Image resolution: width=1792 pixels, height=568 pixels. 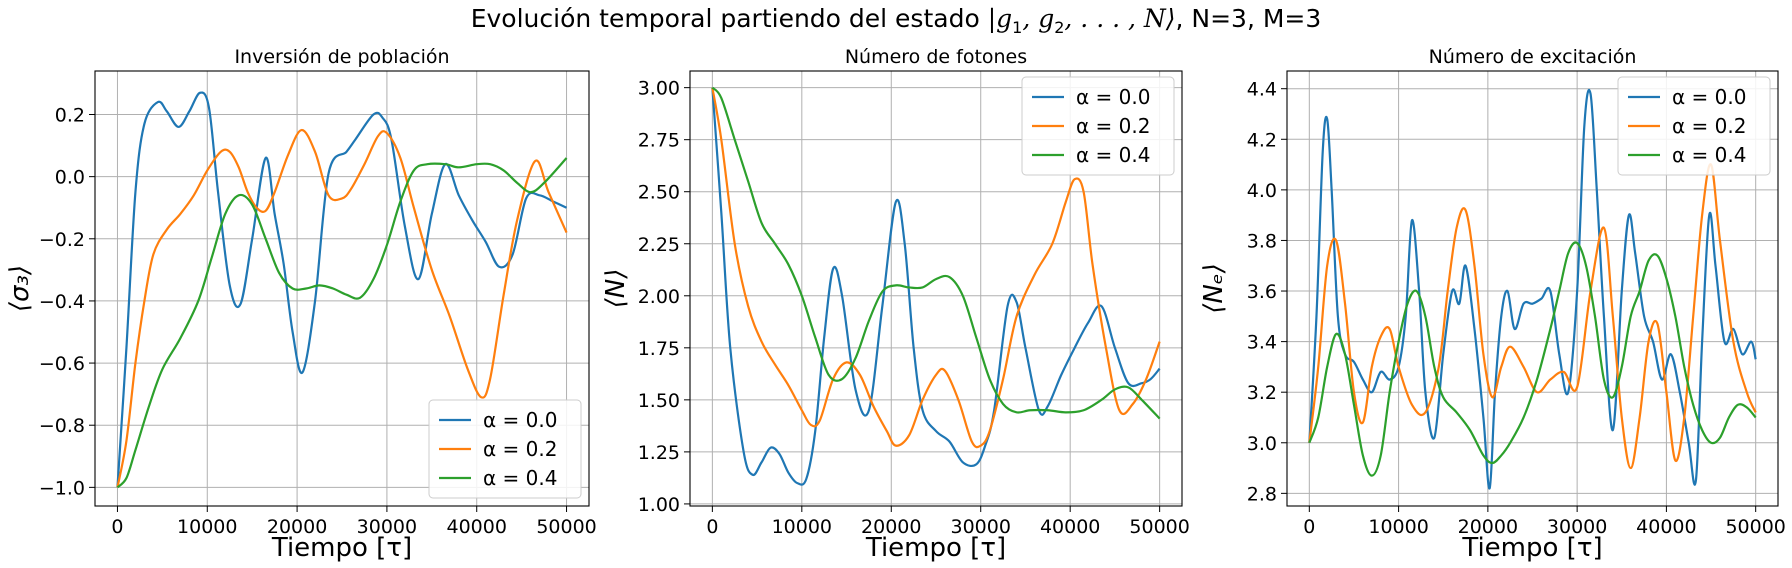 I want to click on suptitle-suffix: , N=3, M=3, so click(x=1248, y=18).